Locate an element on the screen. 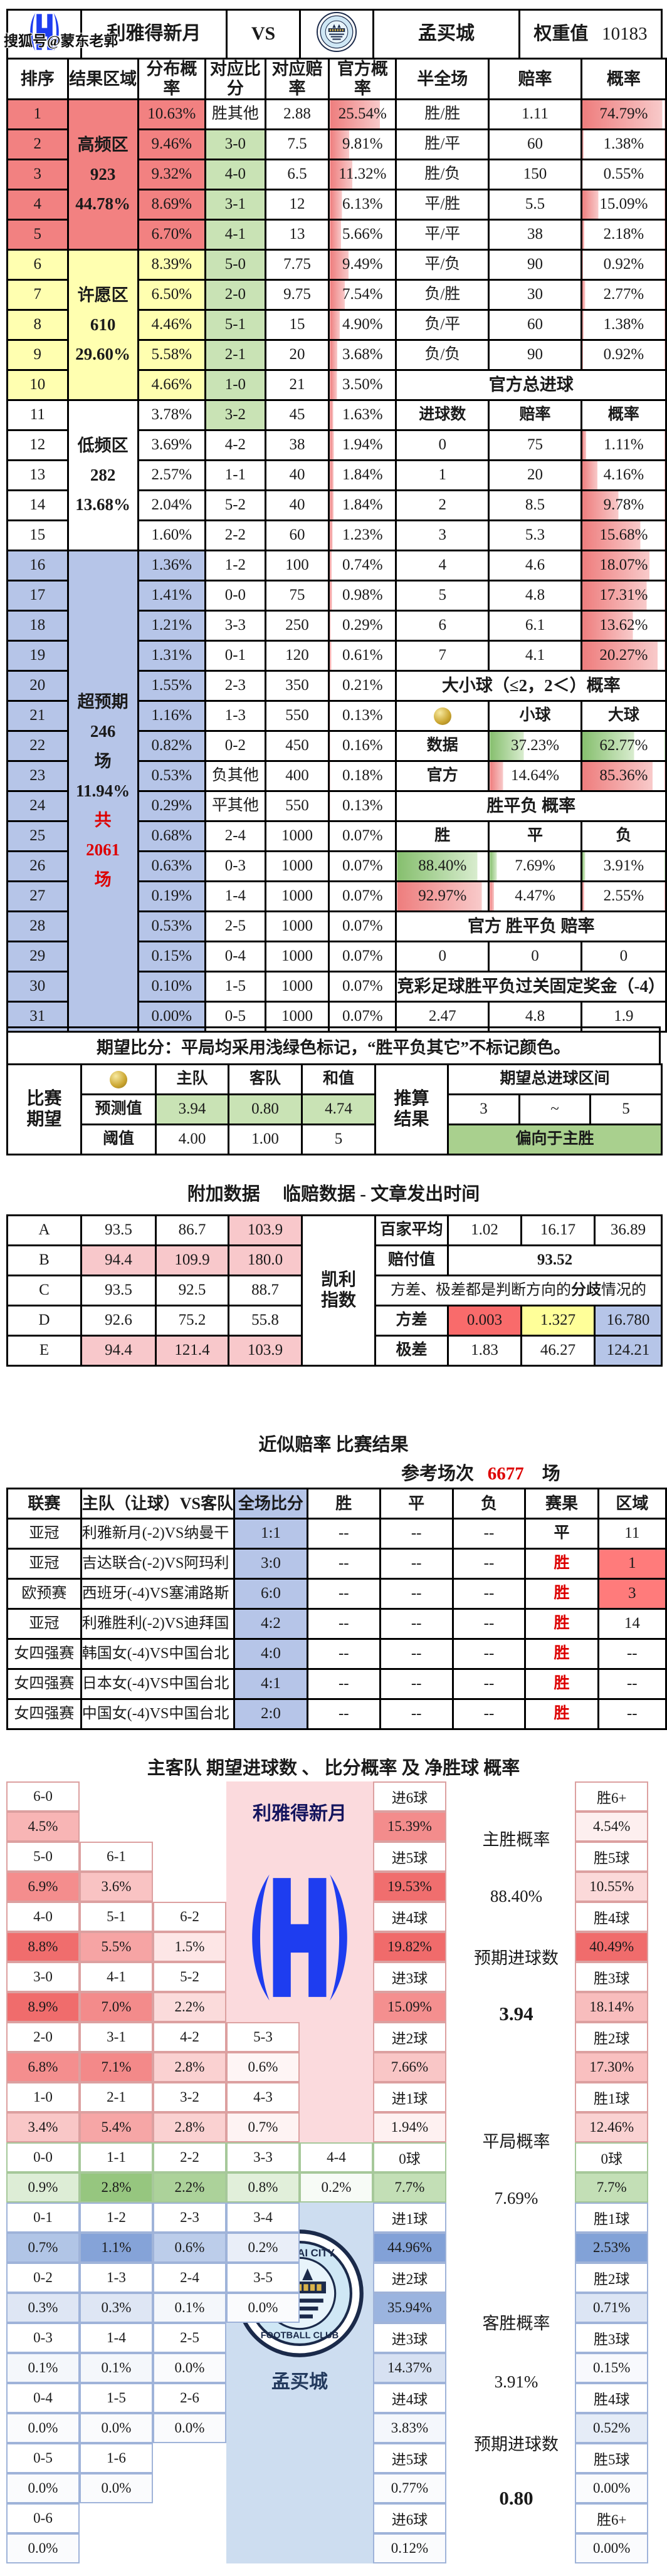  table-row: 3 9.32% 4-0 6.5 11.32% 胜/负 150 0.55% is located at coordinates (336, 175).